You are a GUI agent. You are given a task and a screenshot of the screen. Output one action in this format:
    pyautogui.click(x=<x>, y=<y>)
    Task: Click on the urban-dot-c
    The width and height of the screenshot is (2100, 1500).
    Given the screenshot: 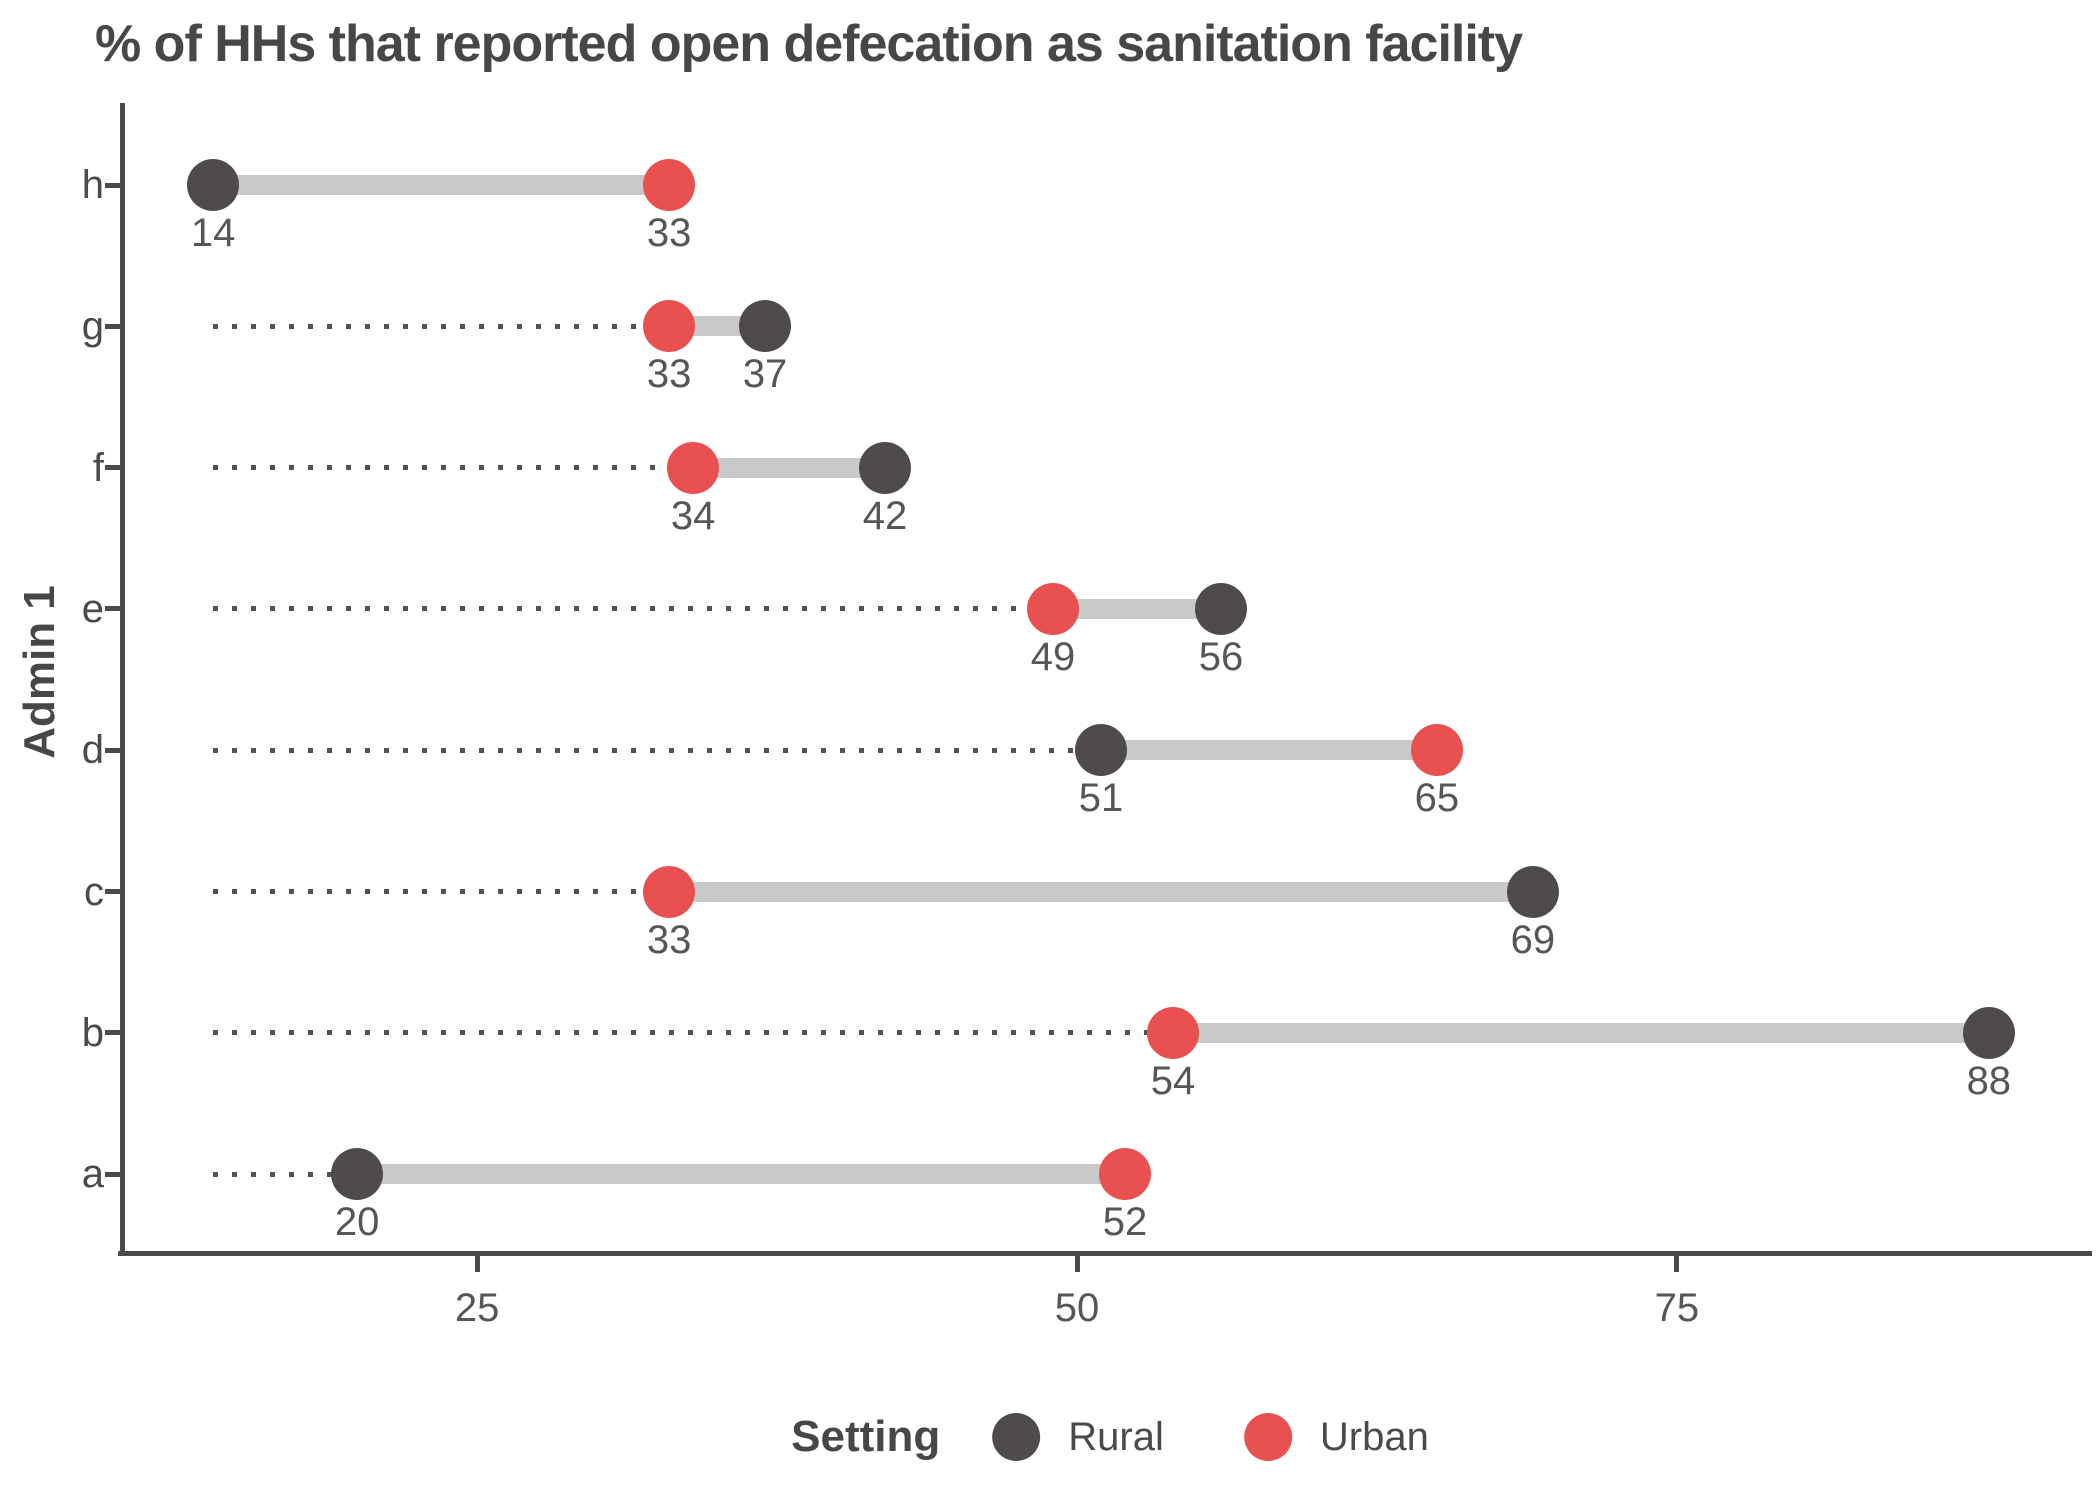 What is the action you would take?
    pyautogui.click(x=669, y=891)
    